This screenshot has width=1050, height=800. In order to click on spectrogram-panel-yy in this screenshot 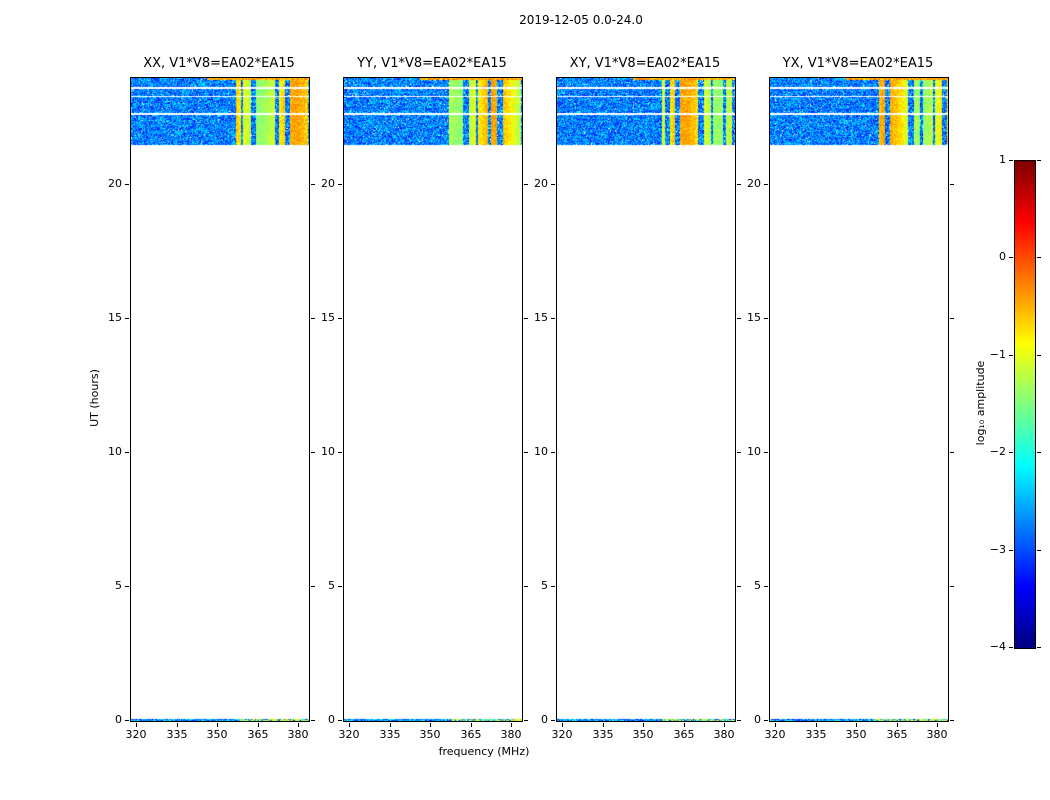, I will do `click(433, 399)`.